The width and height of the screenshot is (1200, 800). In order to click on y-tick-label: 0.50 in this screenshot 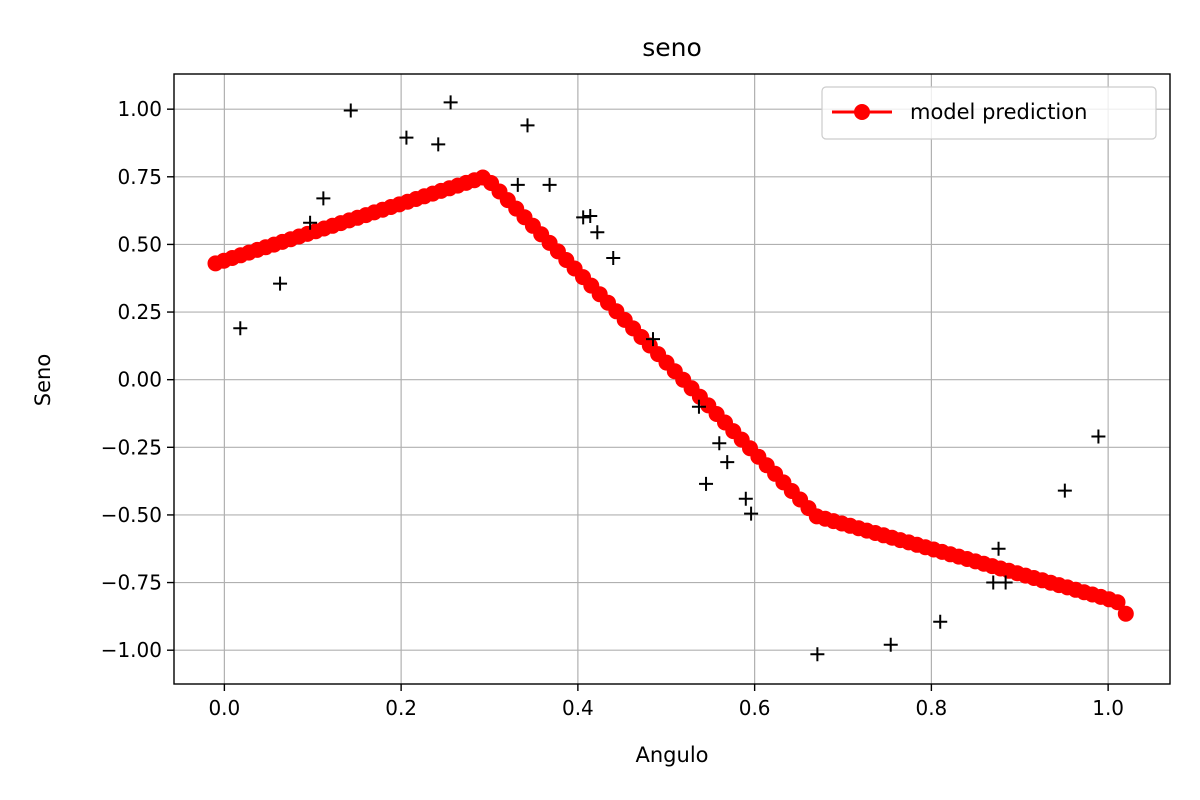, I will do `click(139, 244)`.